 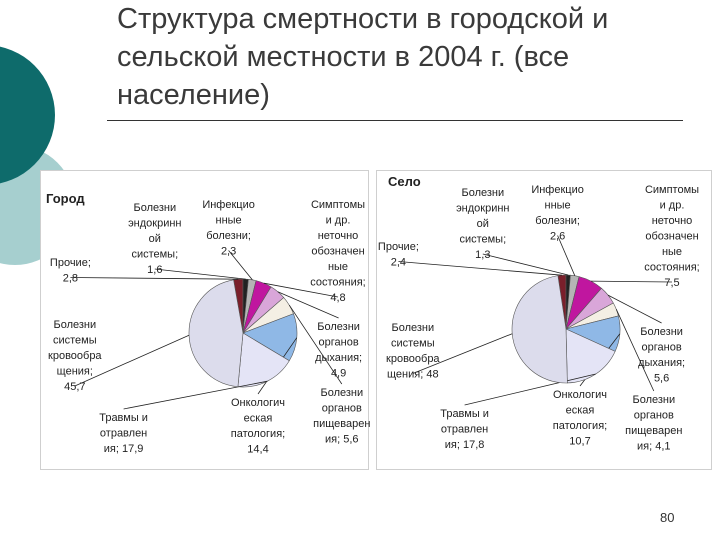 I want to click on slice-label-infectious: Инфекцио нные болезни; 2,6, so click(x=557, y=213).